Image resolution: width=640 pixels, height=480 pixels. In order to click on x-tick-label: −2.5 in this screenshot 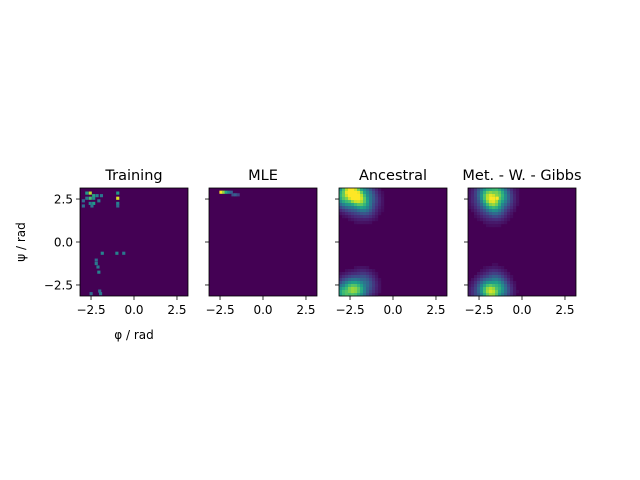, I will do `click(90, 310)`.